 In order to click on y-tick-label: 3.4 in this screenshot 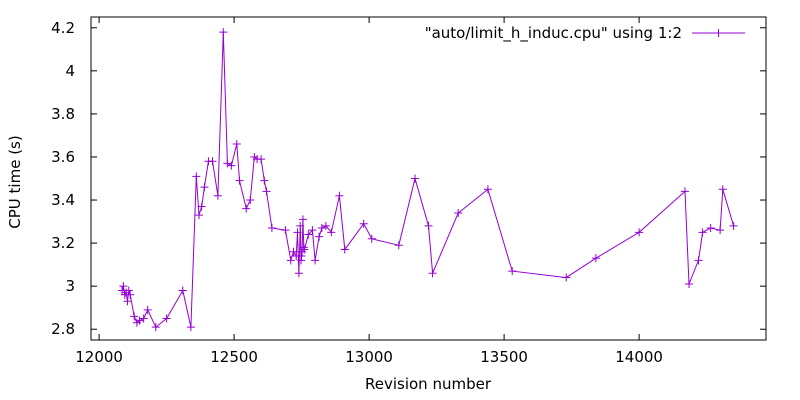, I will do `click(63, 200)`.